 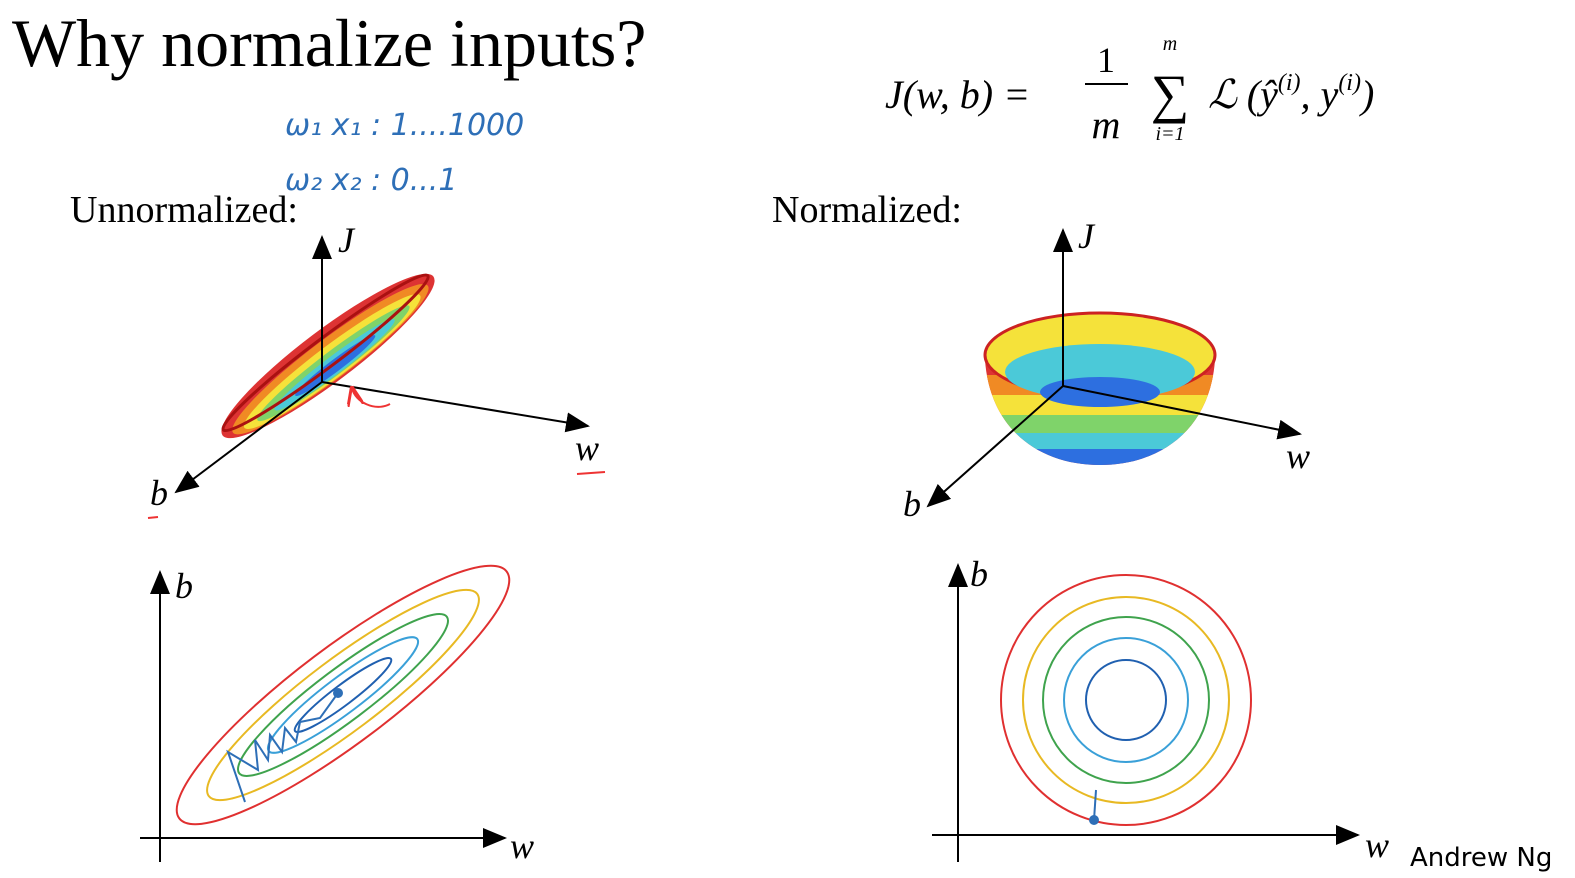 I want to click on term: , y, so click(x=1320, y=94).